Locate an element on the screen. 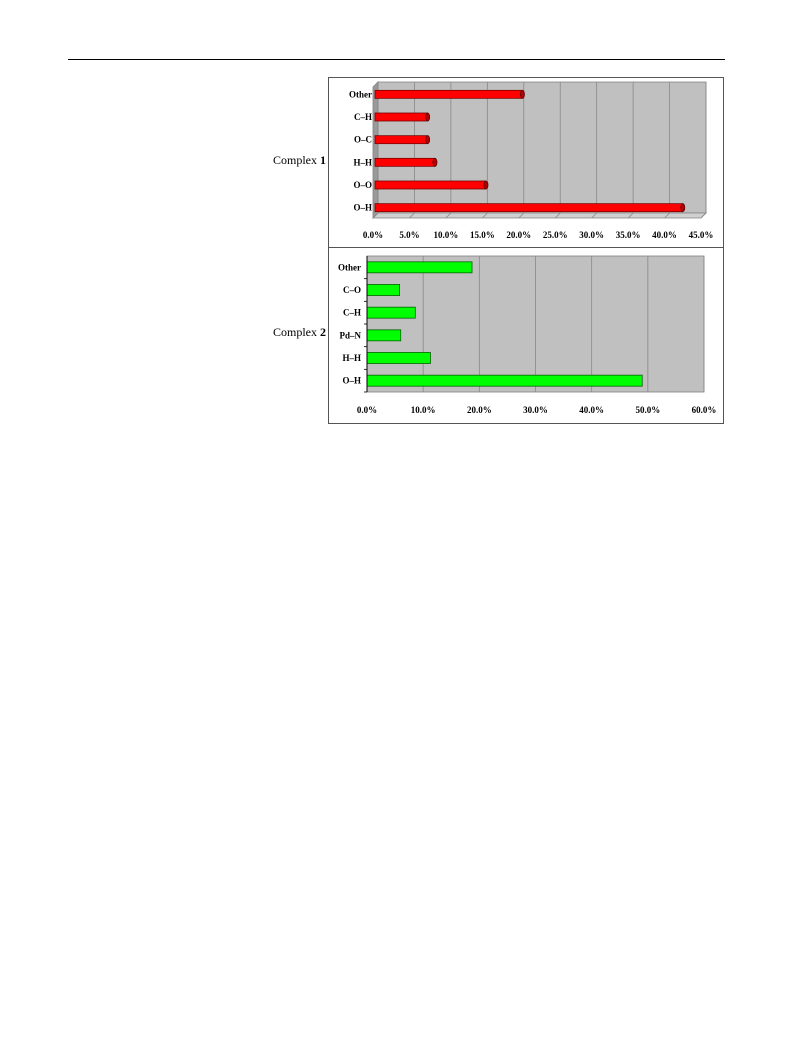 The height and width of the screenshot is (1053, 793). page-header-rule is located at coordinates (396, 59).